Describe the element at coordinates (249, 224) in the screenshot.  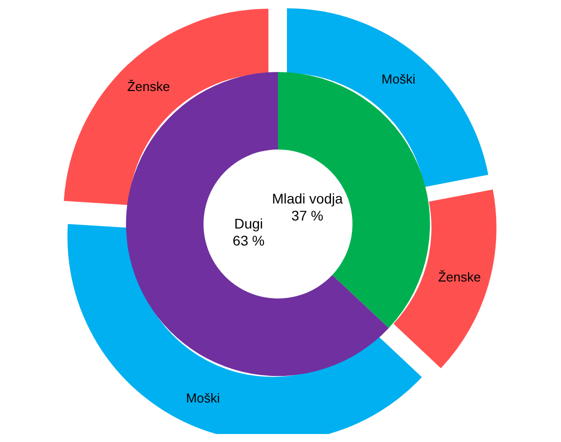
I see `slice-label: Dugi` at that location.